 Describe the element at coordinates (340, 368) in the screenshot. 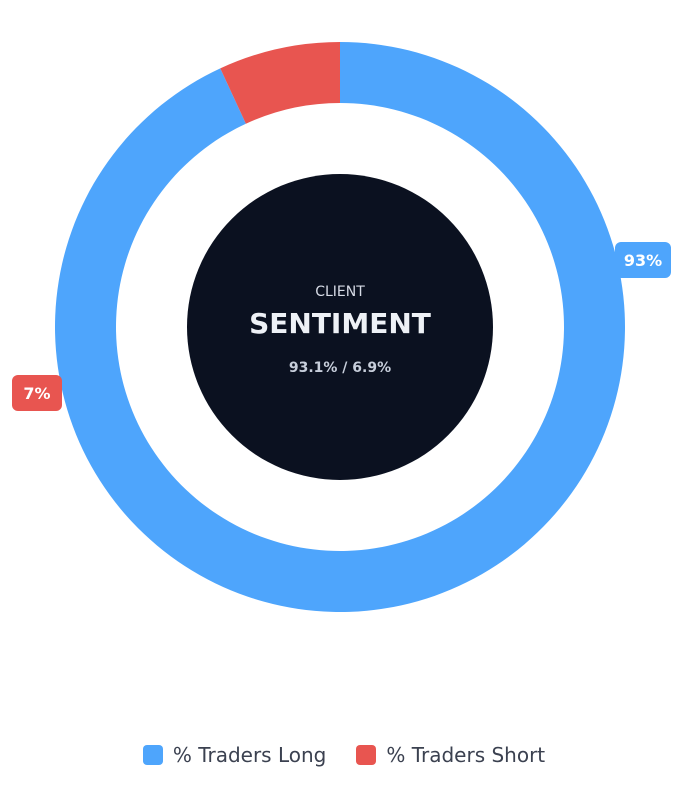

I see `center-ratio: 93.1% / 6.9%` at that location.